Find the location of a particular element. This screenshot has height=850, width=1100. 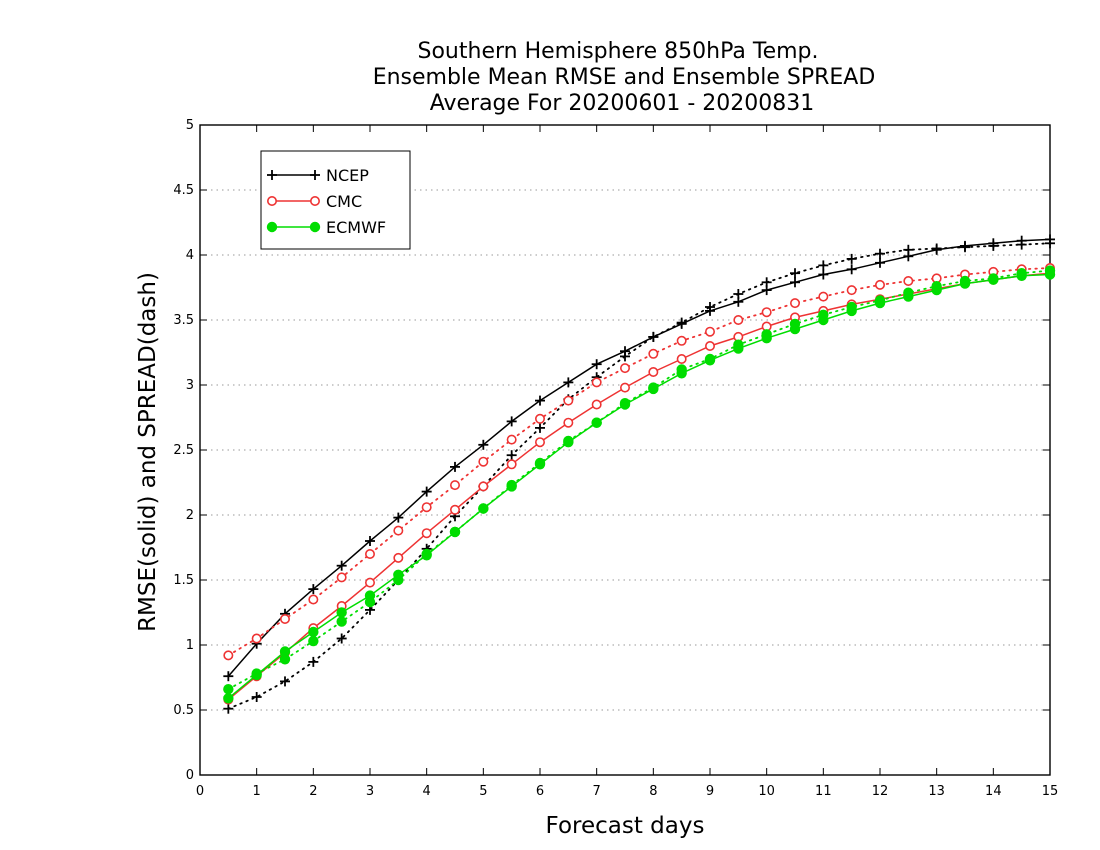

chart-title-line-2: Ensemble Mean RMSE and Ensemble SPREAD is located at coordinates (624, 77).